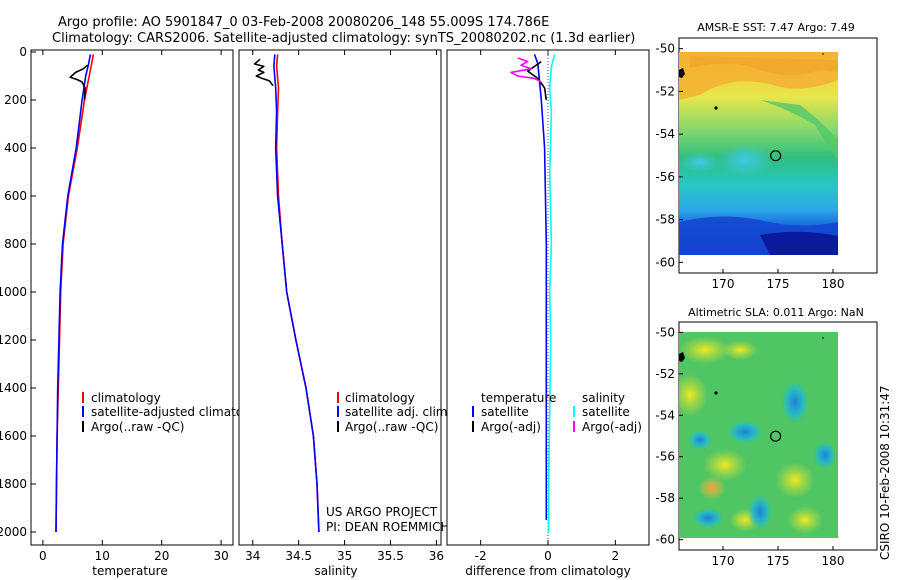 The image size is (900, 580). What do you see at coordinates (102, 556) in the screenshot?
I see `x-tick-label: 10` at bounding box center [102, 556].